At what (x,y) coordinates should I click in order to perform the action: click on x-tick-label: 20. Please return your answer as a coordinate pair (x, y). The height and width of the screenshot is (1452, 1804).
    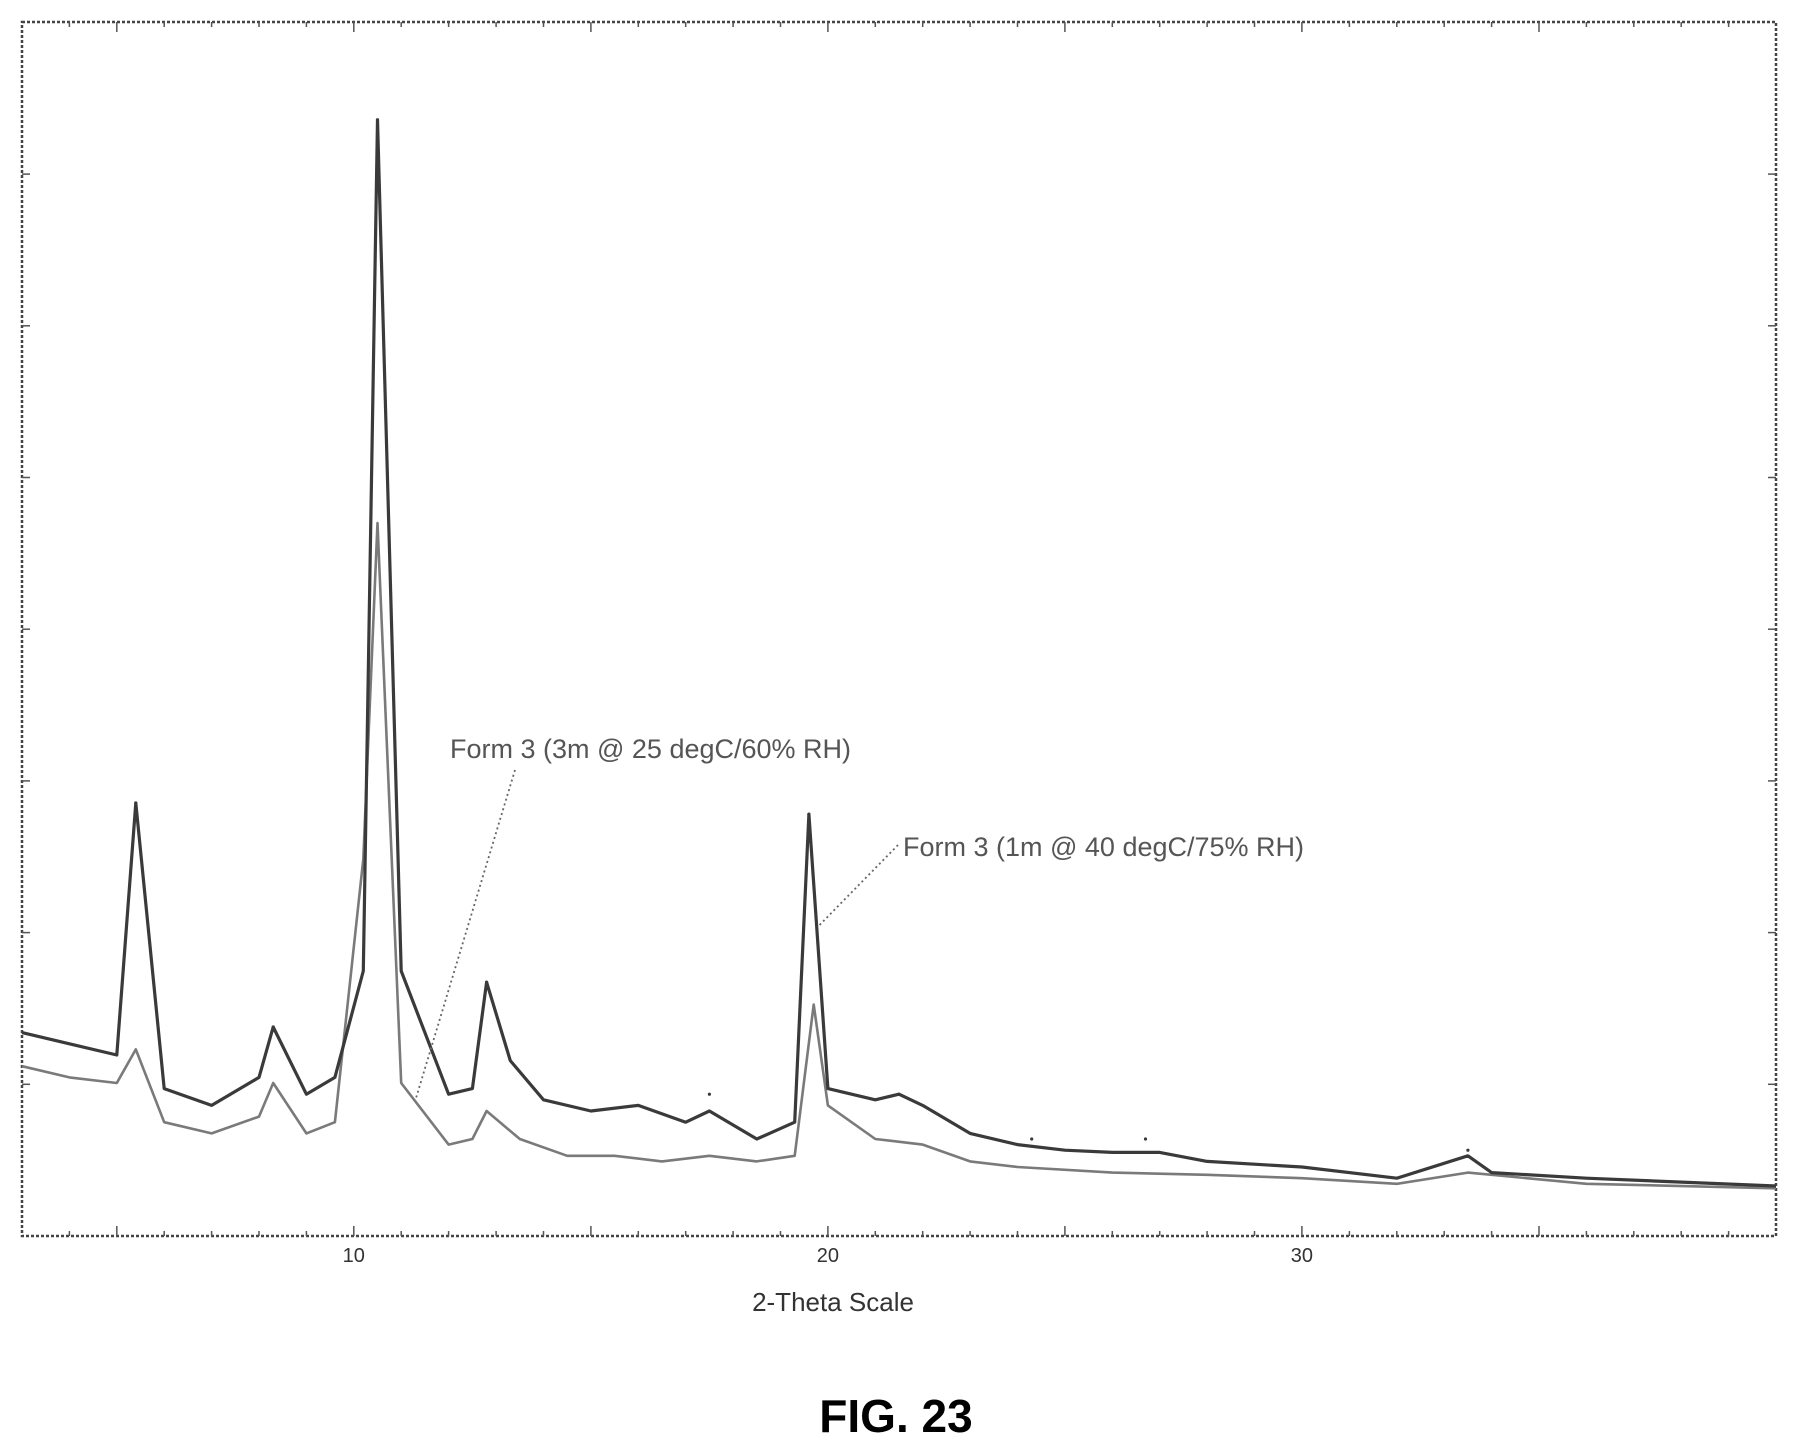
    Looking at the image, I should click on (828, 1256).